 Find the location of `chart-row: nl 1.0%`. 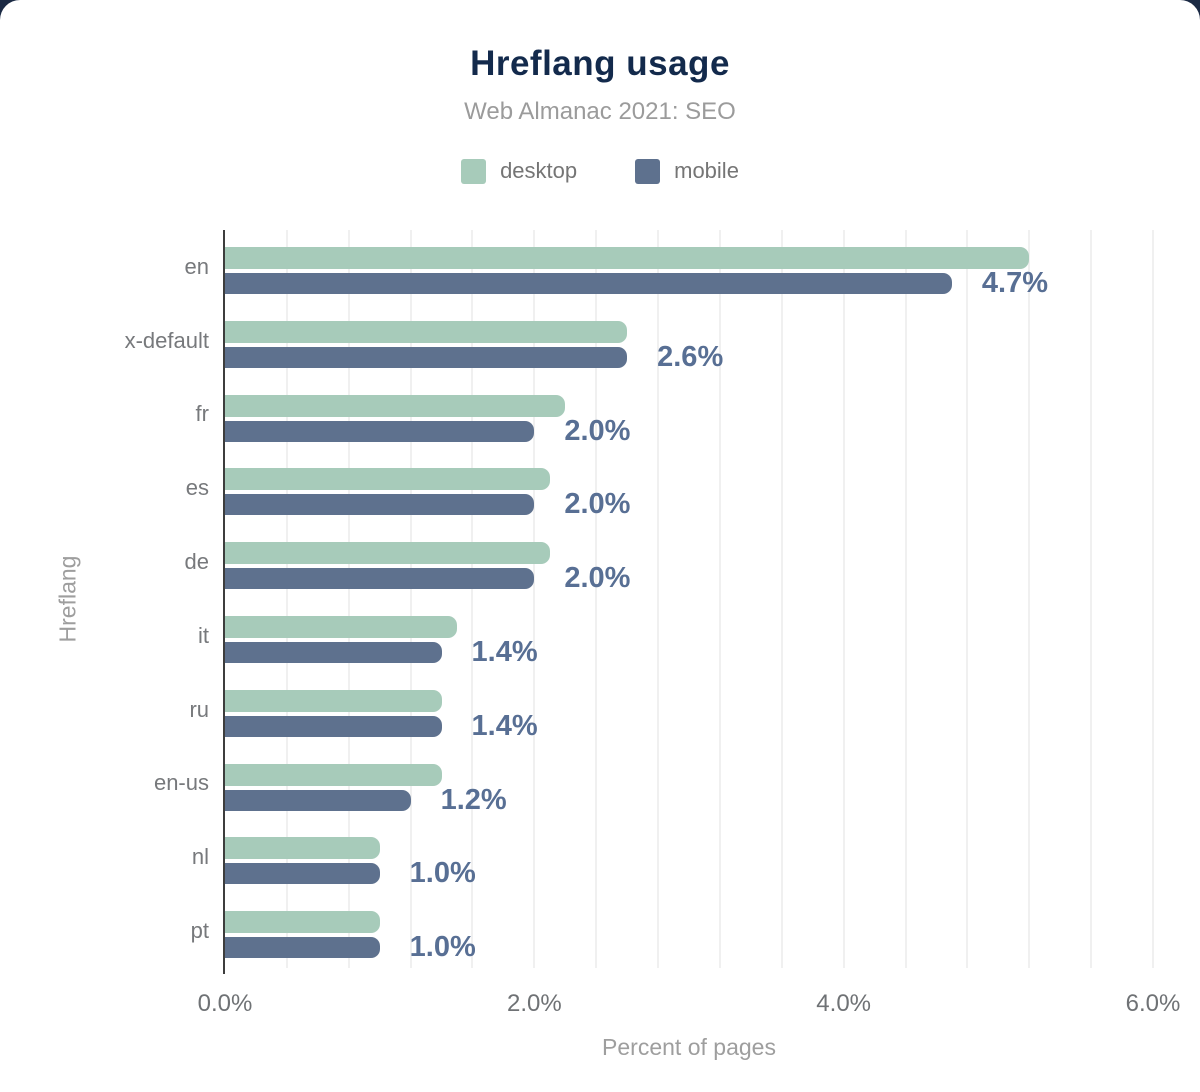

chart-row: nl 1.0% is located at coordinates (672, 857).